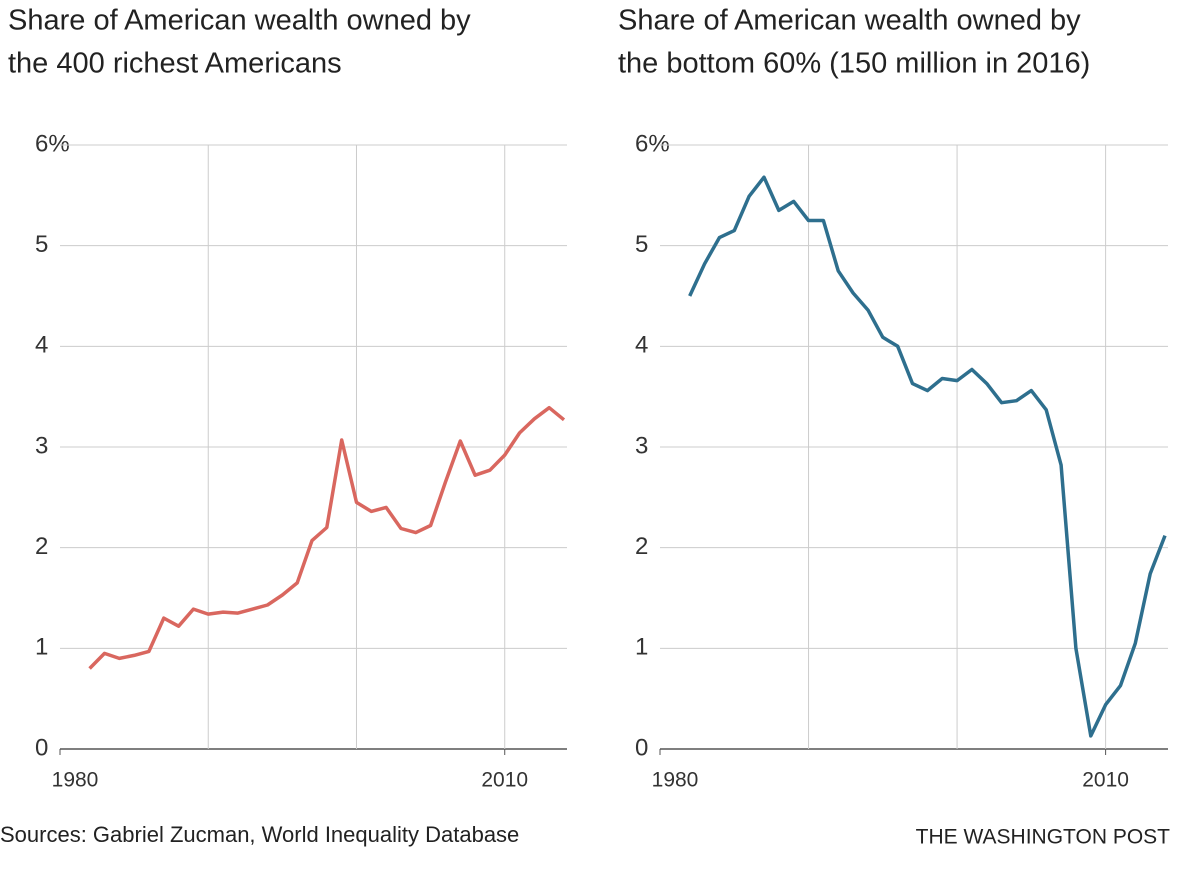  Describe the element at coordinates (175, 64) in the screenshot. I see `chart-title: the 400 richest Americans` at that location.